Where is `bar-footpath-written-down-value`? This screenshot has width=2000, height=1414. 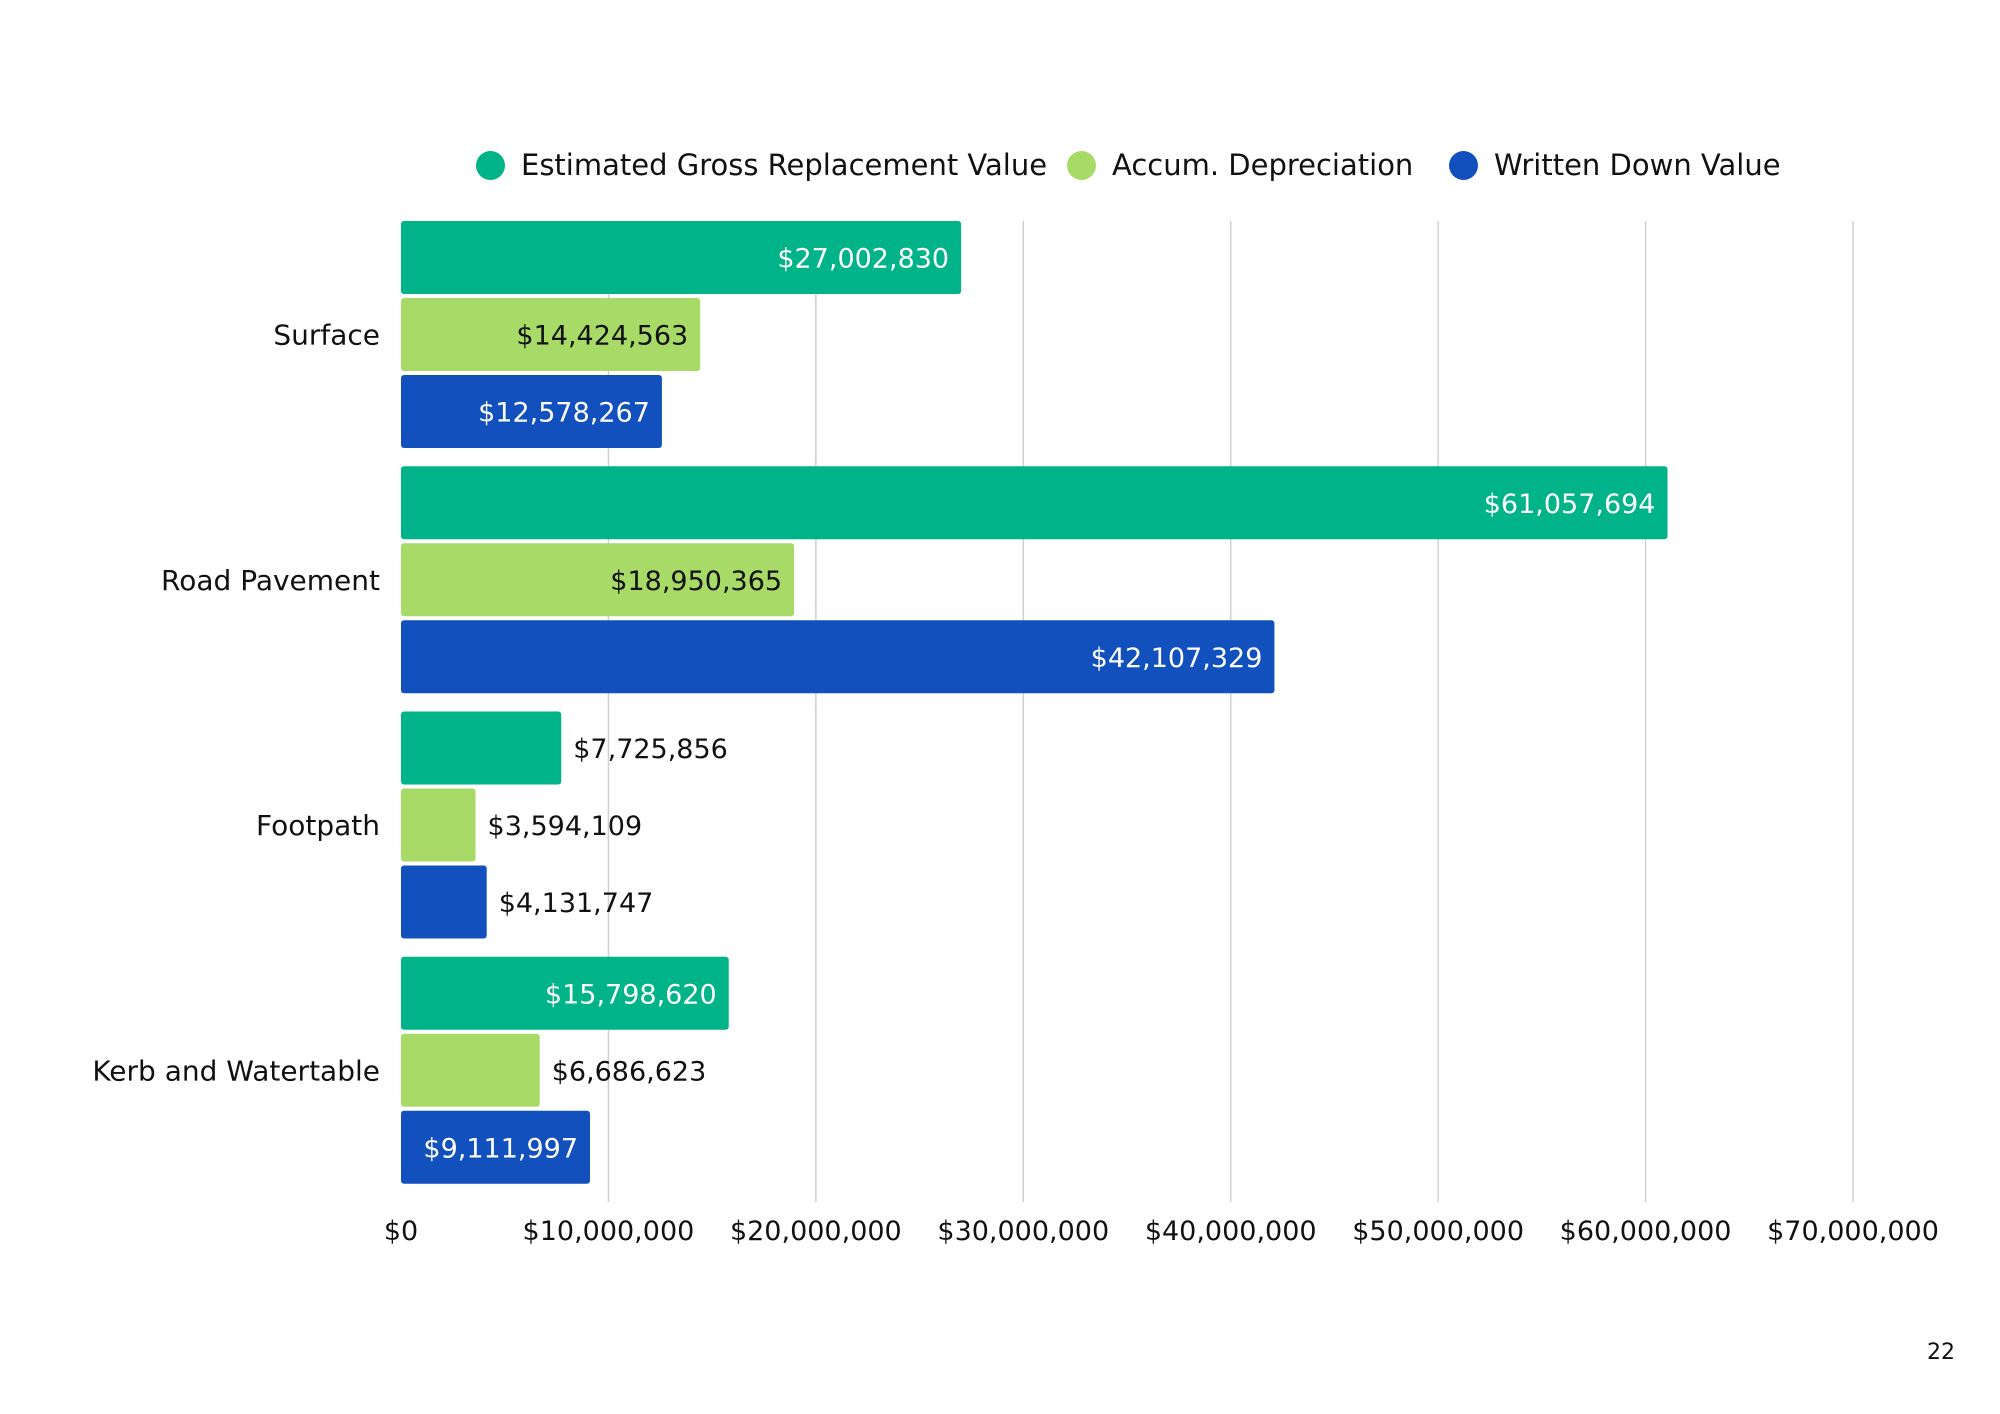 bar-footpath-written-down-value is located at coordinates (444, 902).